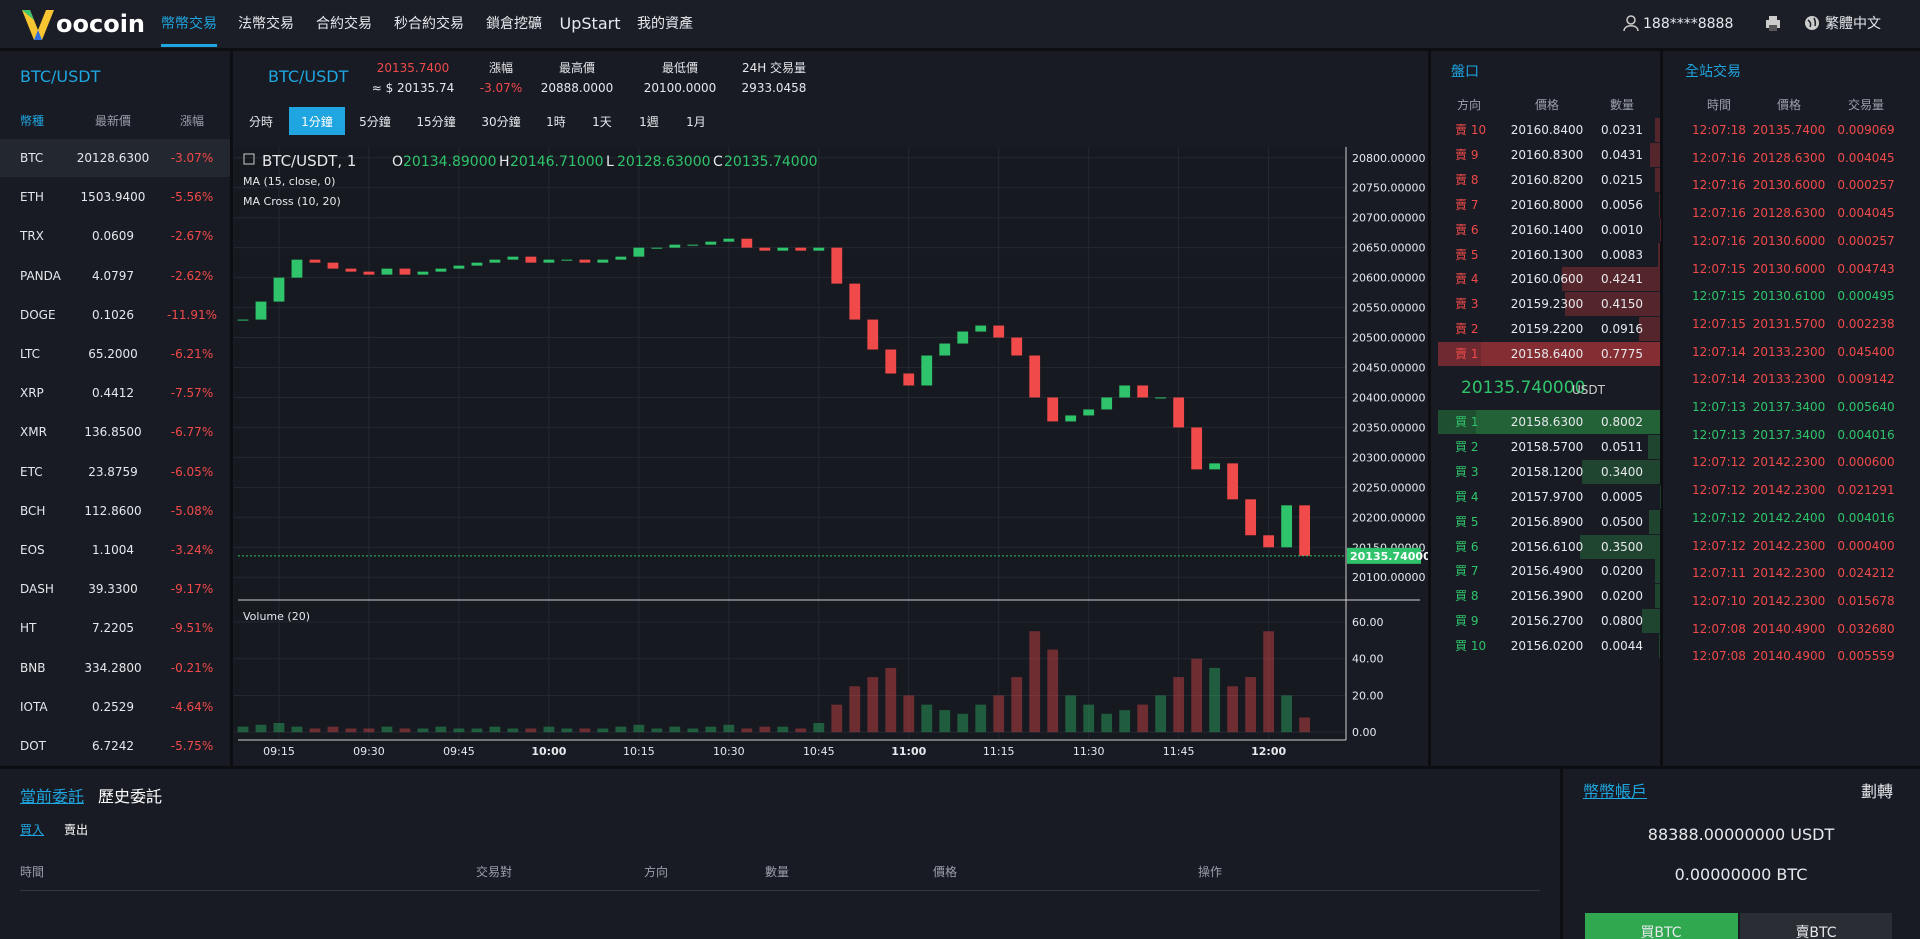  Describe the element at coordinates (30, 354) in the screenshot. I see `market-cell: LTC` at that location.